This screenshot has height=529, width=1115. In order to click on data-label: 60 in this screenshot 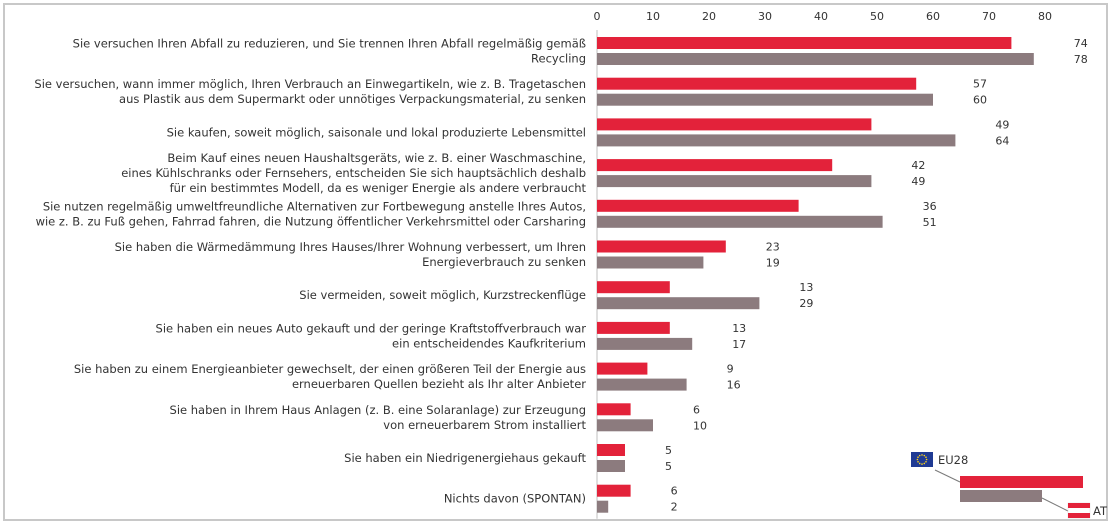, I will do `click(980, 100)`.